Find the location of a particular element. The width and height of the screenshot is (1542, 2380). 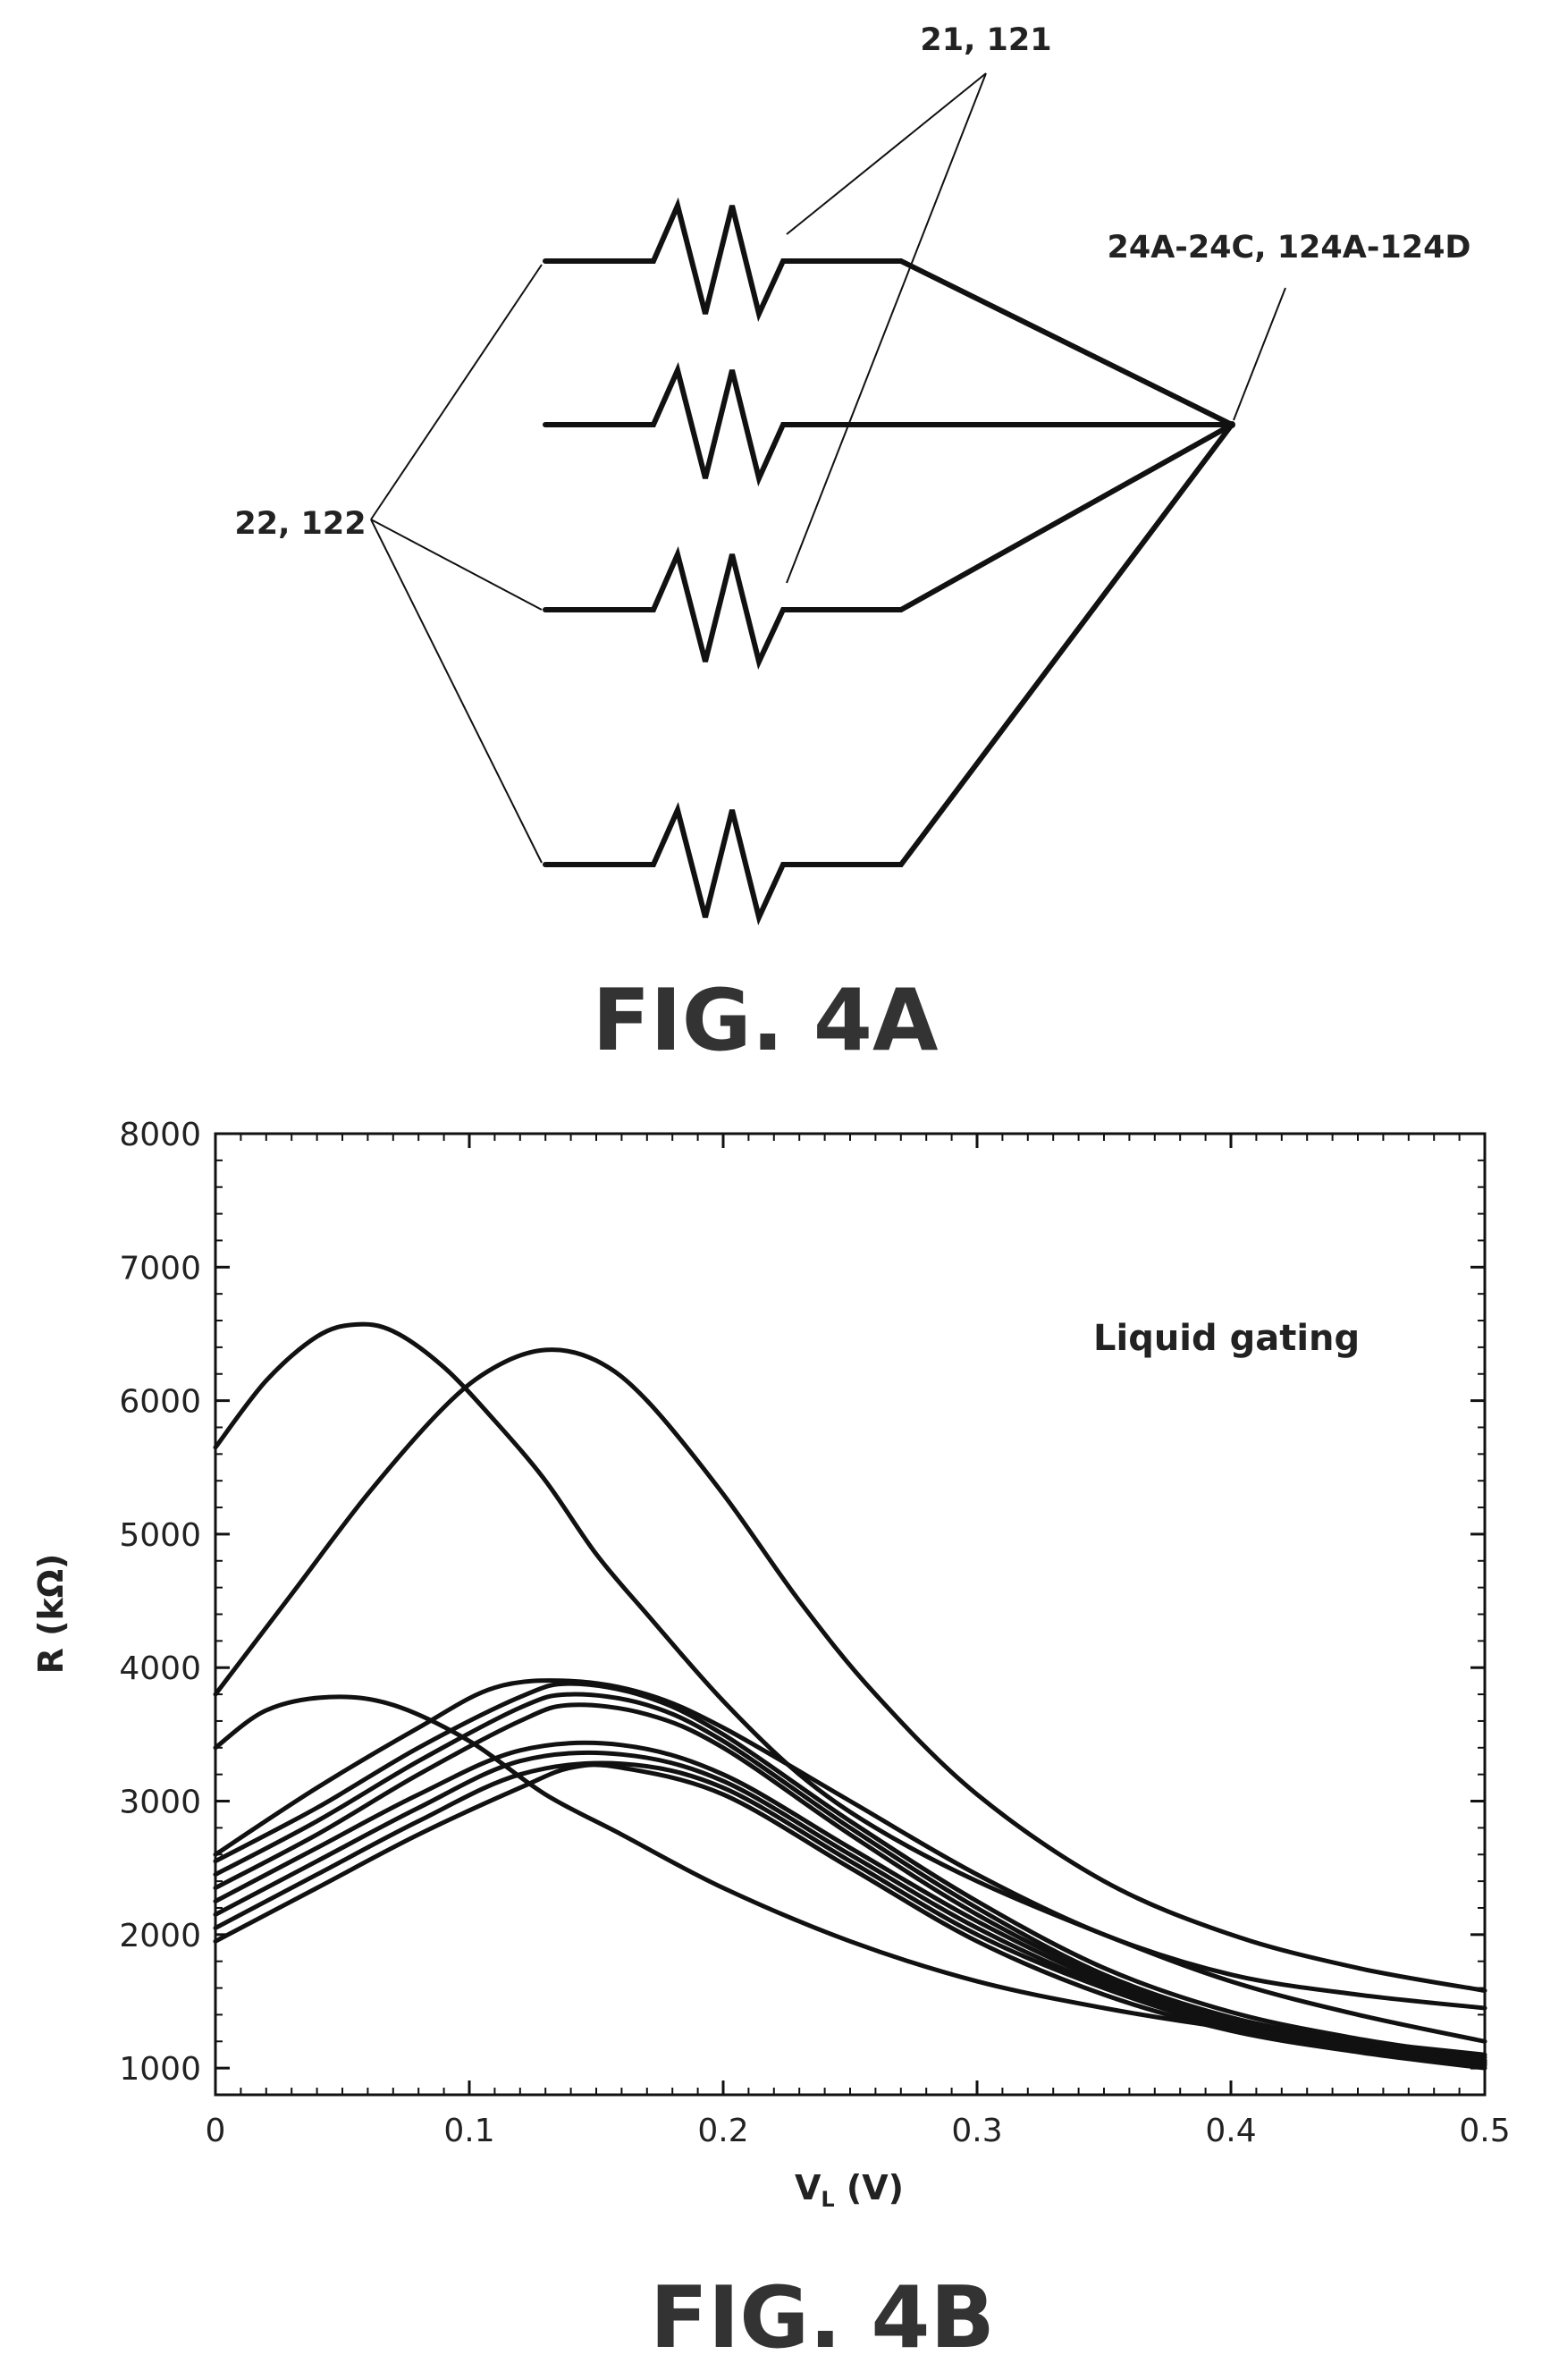

x-tick-label: 0.4 is located at coordinates (1230, 2131).